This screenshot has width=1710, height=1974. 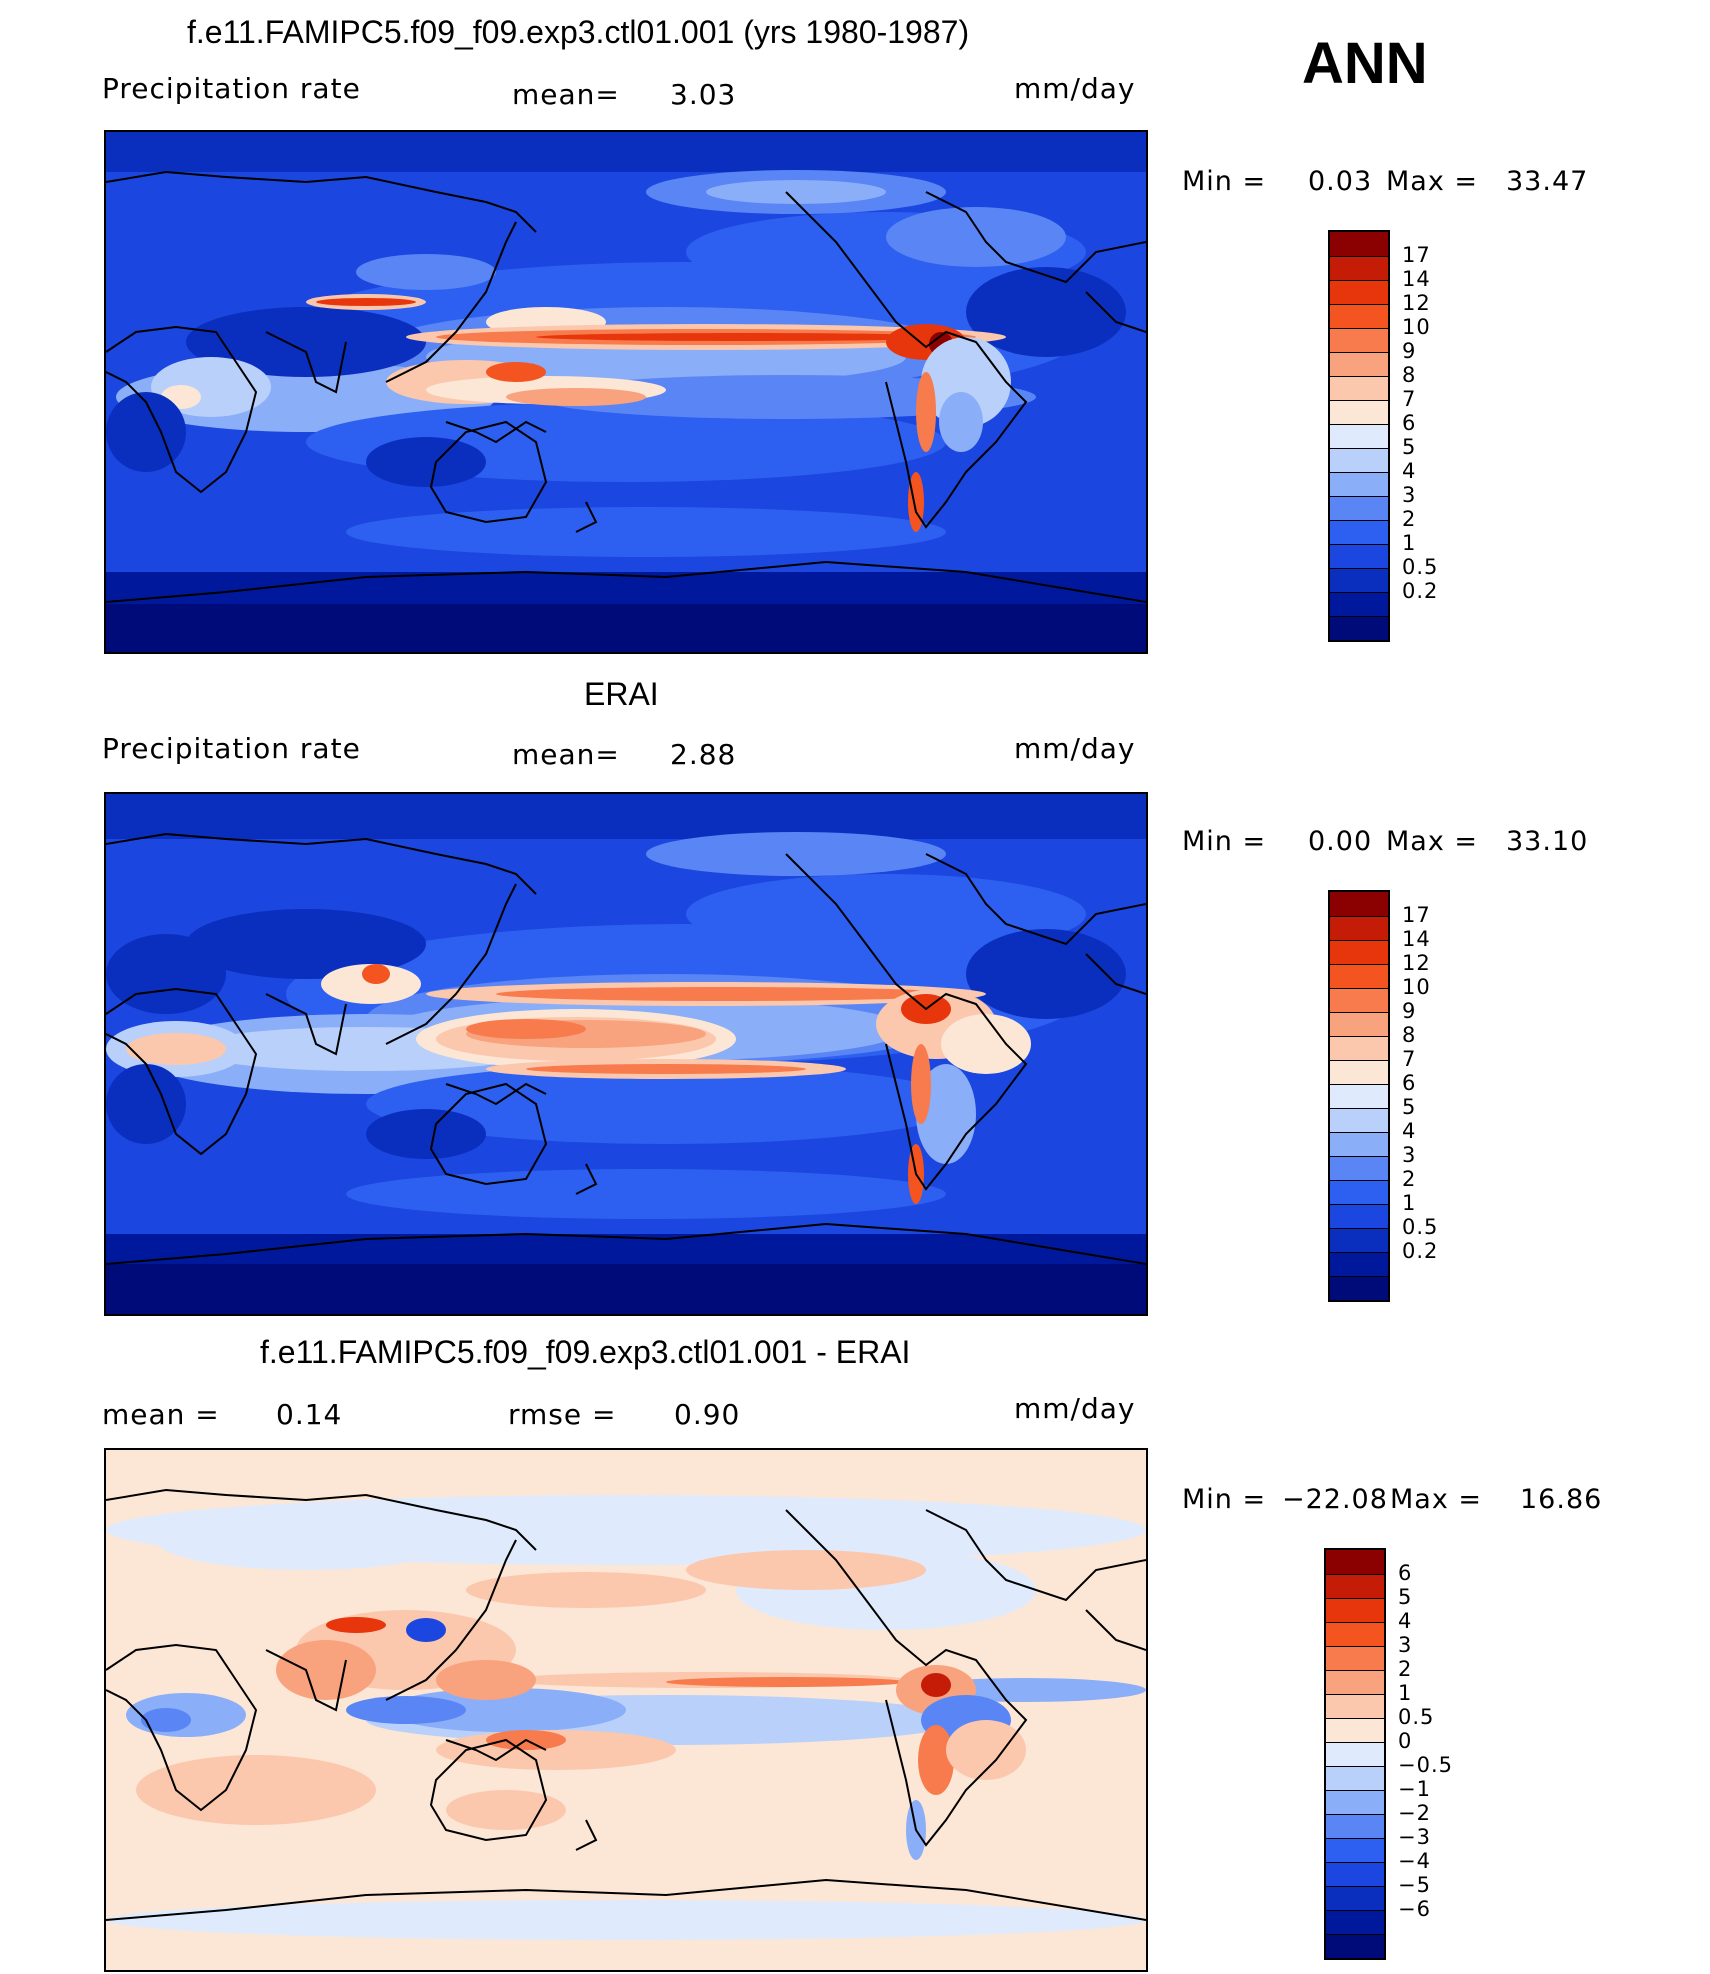 What do you see at coordinates (1075, 88) in the screenshot?
I see `panel-1-units: mm/day` at bounding box center [1075, 88].